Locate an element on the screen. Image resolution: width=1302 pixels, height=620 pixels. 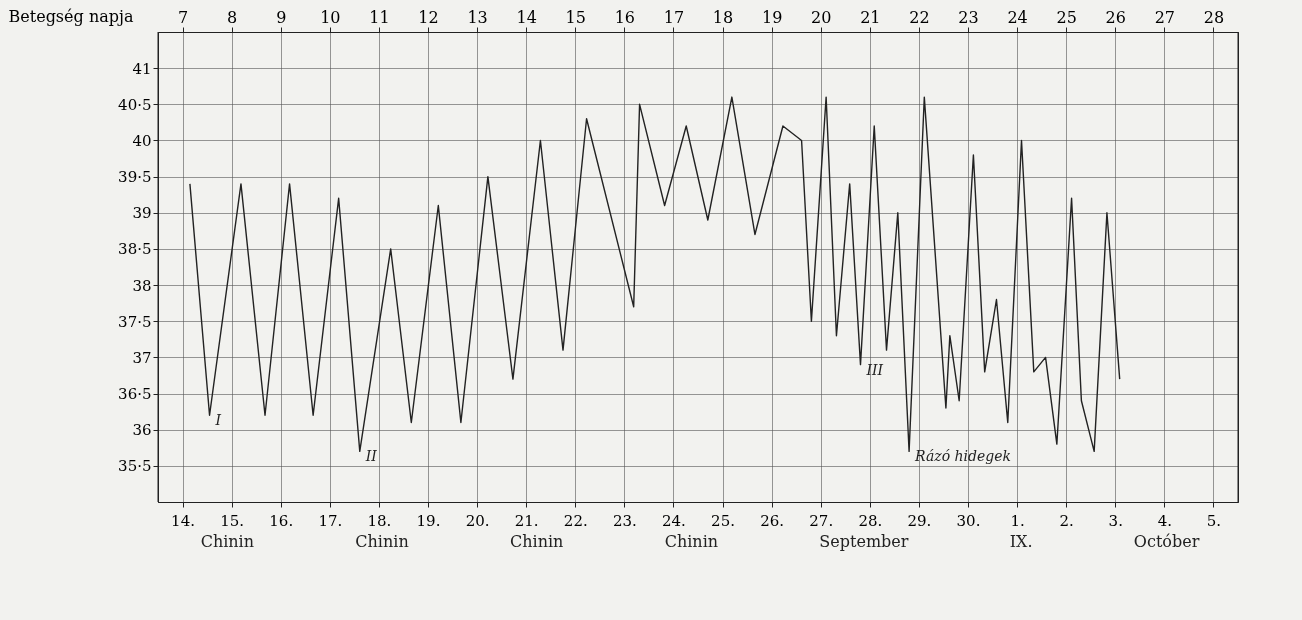
x-tick-label: 14 is located at coordinates (526, 17).